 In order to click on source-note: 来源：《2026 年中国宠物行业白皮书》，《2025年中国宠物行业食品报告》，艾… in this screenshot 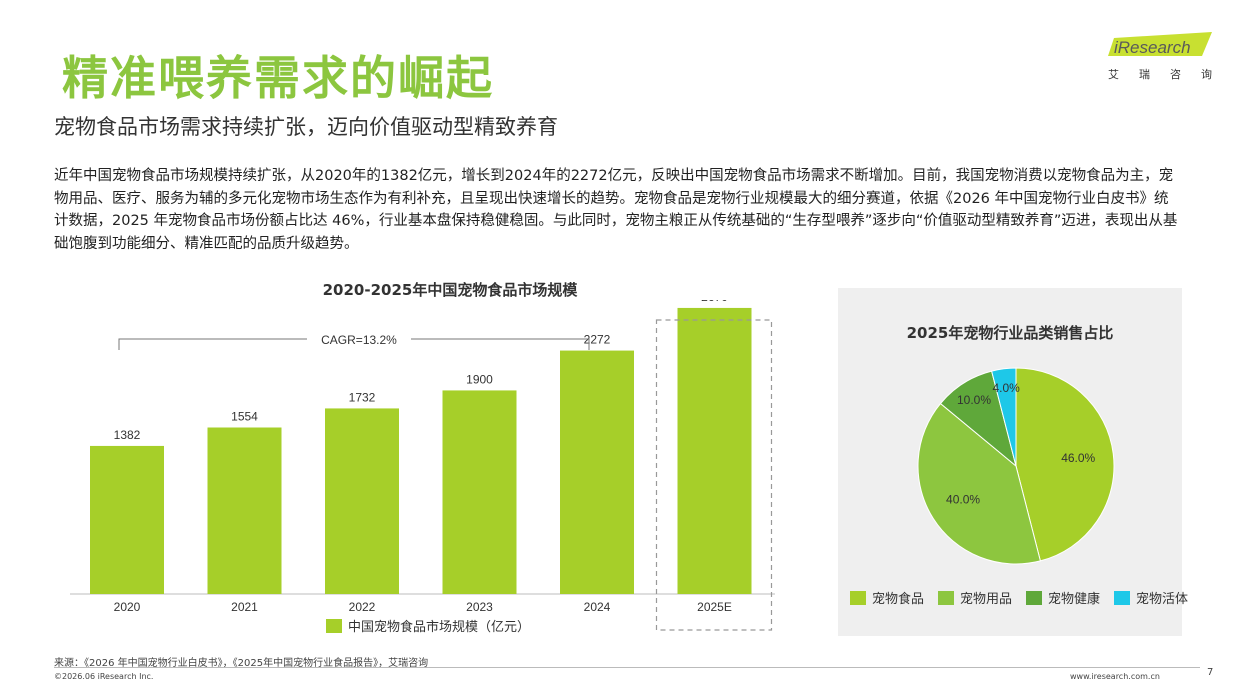, I will do `click(241, 663)`.